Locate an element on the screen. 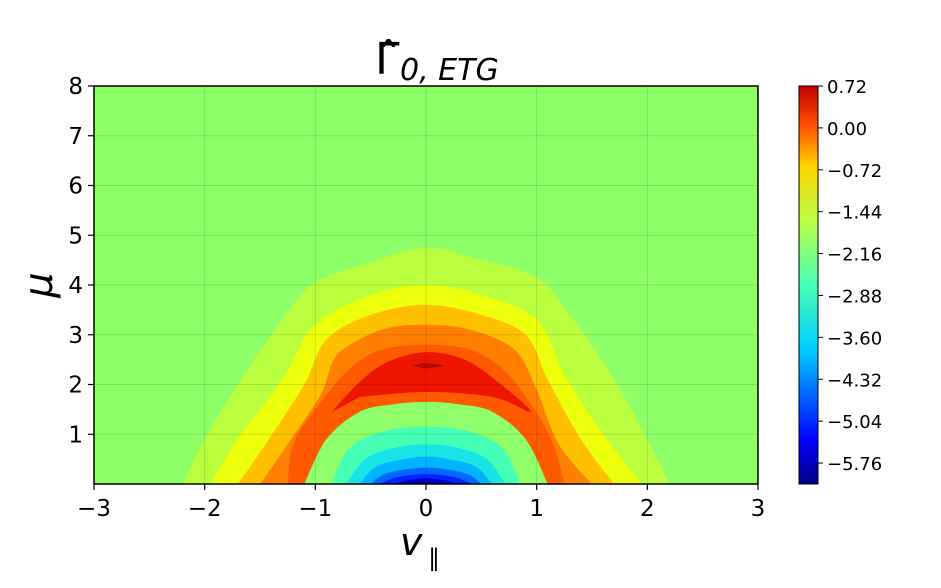  y-tick-label-3: 4 is located at coordinates (75, 286).